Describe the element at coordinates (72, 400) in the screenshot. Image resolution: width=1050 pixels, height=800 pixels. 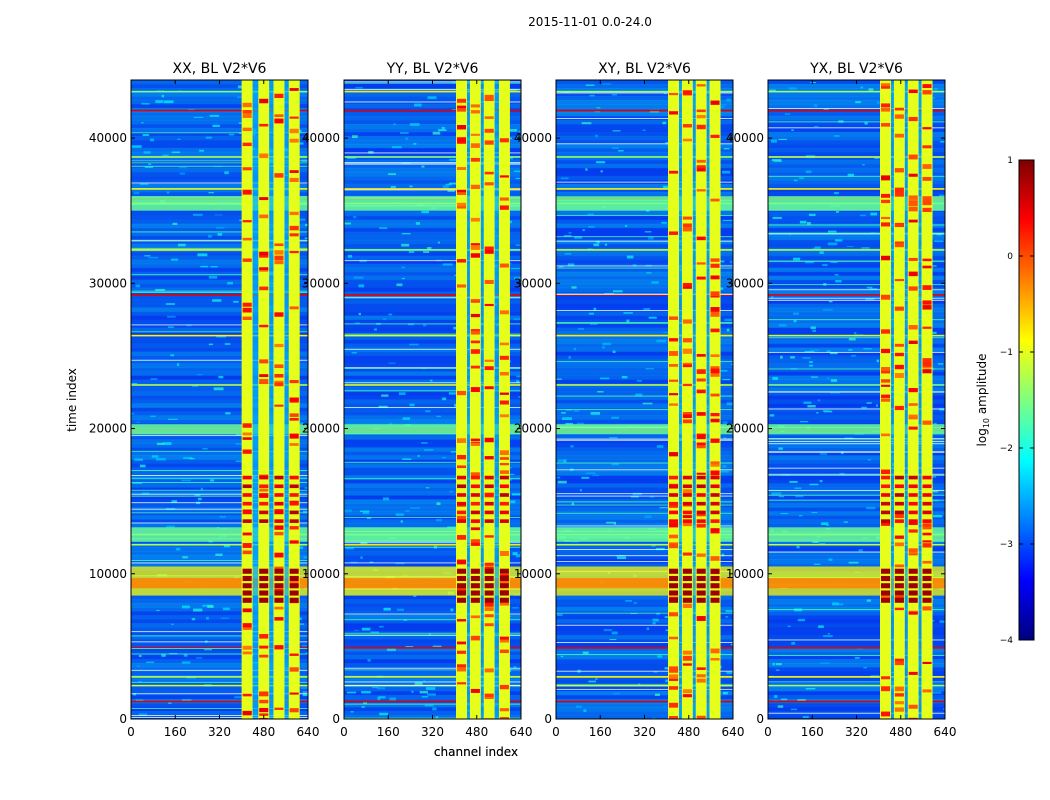
I see `y-axis-label: time index` at that location.